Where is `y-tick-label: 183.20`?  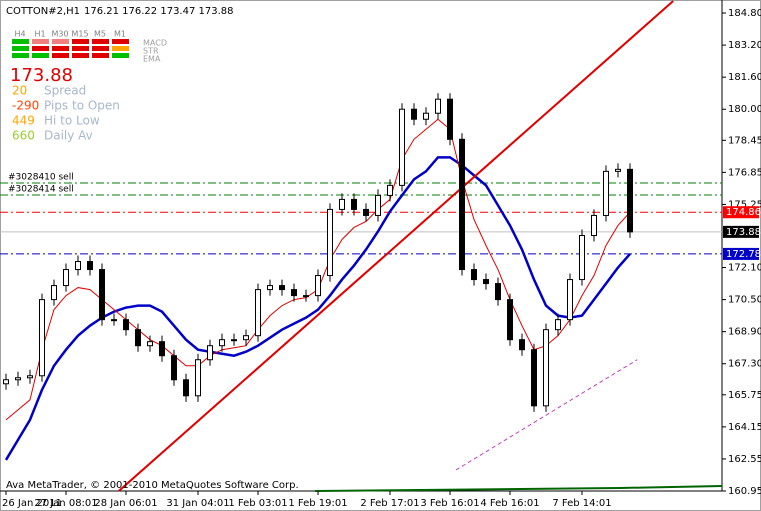
y-tick-label: 183.20 is located at coordinates (744, 45).